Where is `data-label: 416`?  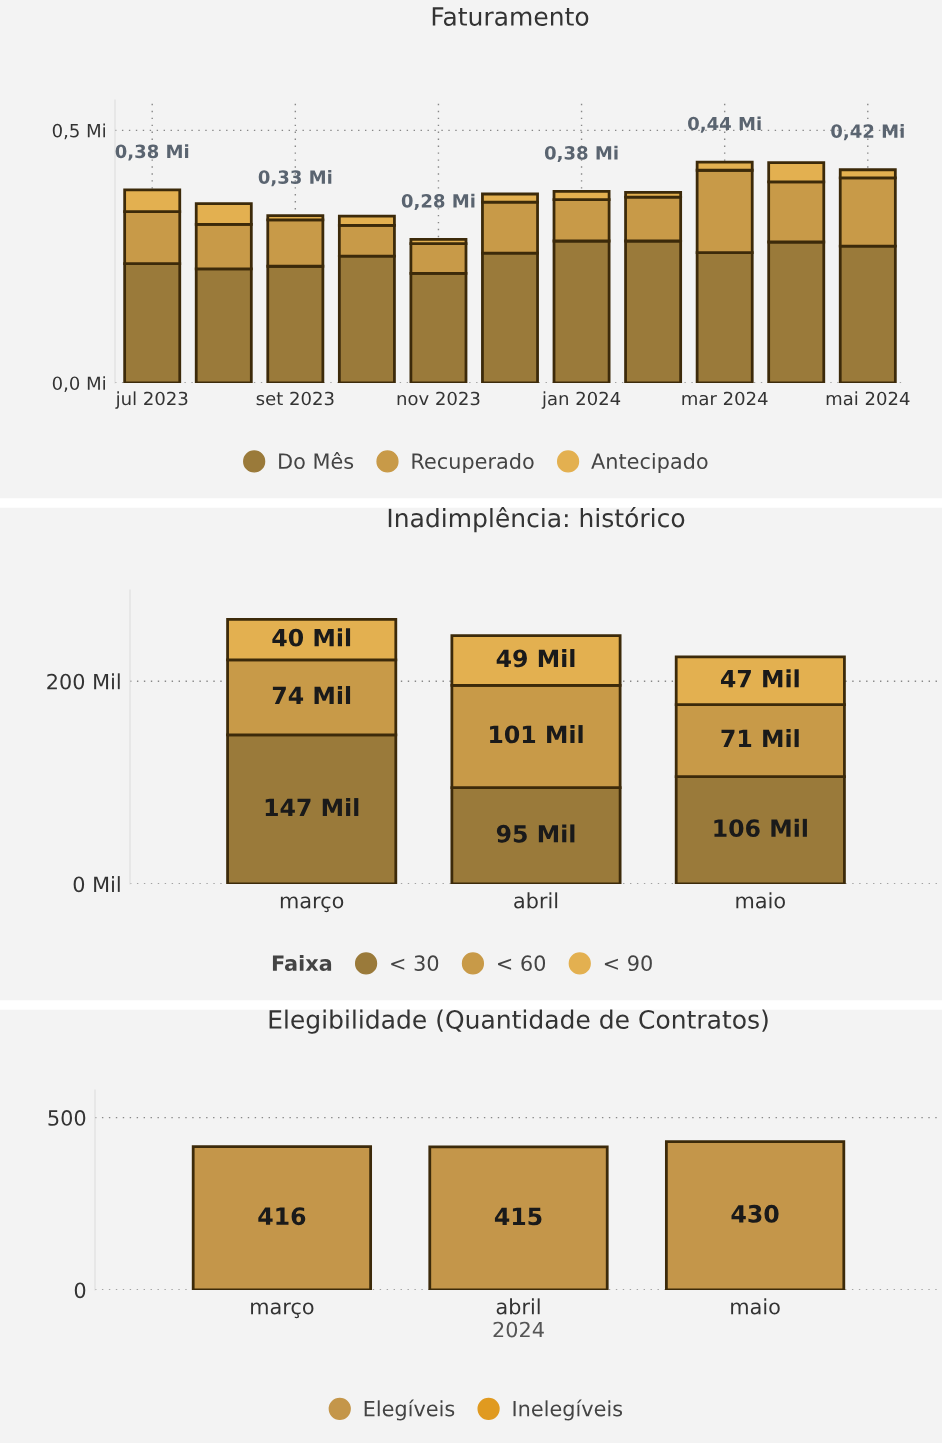 data-label: 416 is located at coordinates (282, 1216).